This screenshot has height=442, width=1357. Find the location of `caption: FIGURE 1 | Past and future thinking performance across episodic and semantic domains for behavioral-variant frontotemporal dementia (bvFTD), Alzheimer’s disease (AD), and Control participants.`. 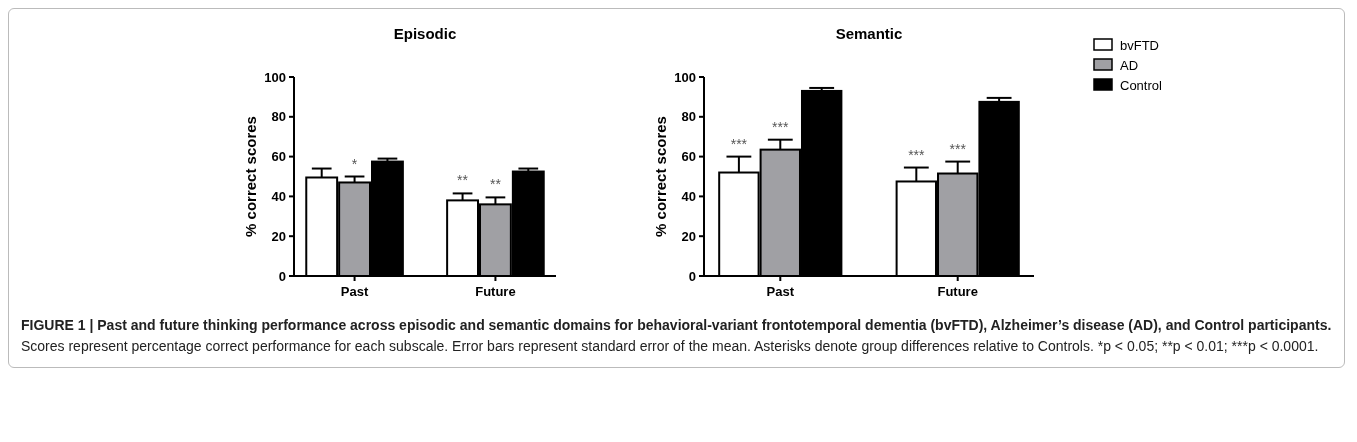

caption: FIGURE 1 | Past and future thinking performance across episodic and semantic domains for behavioral-variant frontotemporal dementia (bvFTD), Alzheimer’s disease (AD), and Control participants. is located at coordinates (676, 325).